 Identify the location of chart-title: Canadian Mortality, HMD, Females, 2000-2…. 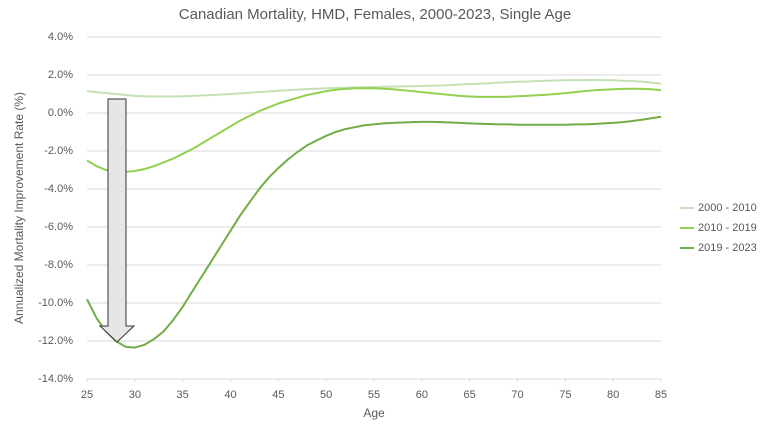
(375, 14).